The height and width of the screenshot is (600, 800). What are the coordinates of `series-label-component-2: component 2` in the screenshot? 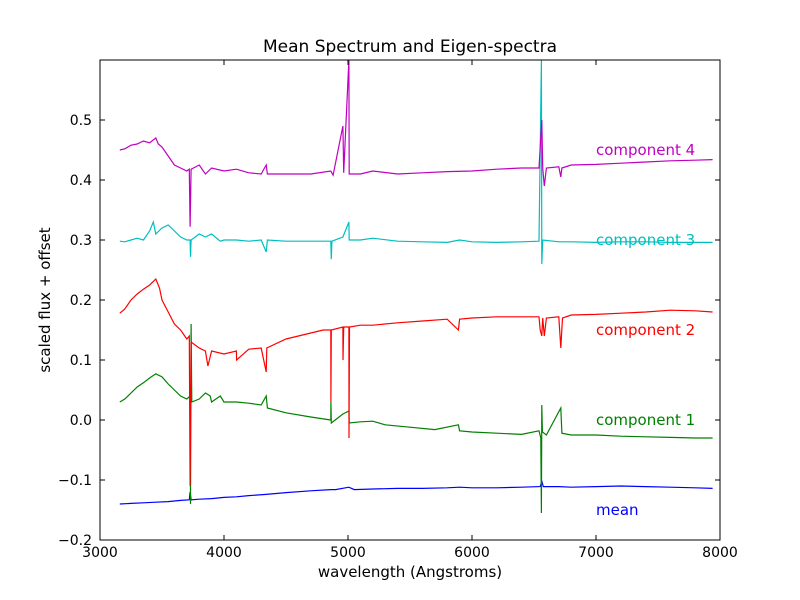 It's located at (645, 330).